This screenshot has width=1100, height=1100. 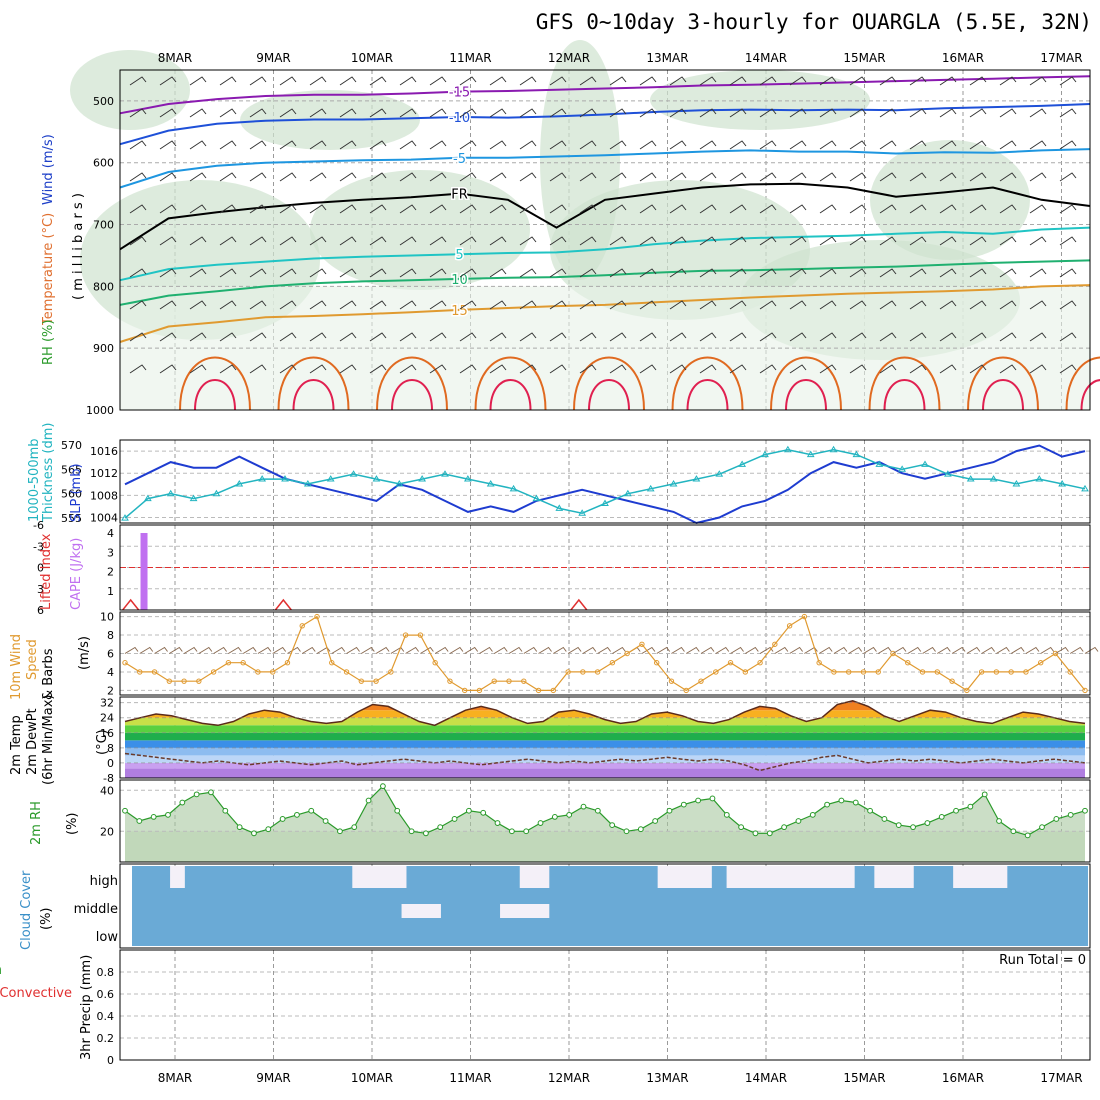 I want to click on panel-frame-rh, so click(x=605, y=821).